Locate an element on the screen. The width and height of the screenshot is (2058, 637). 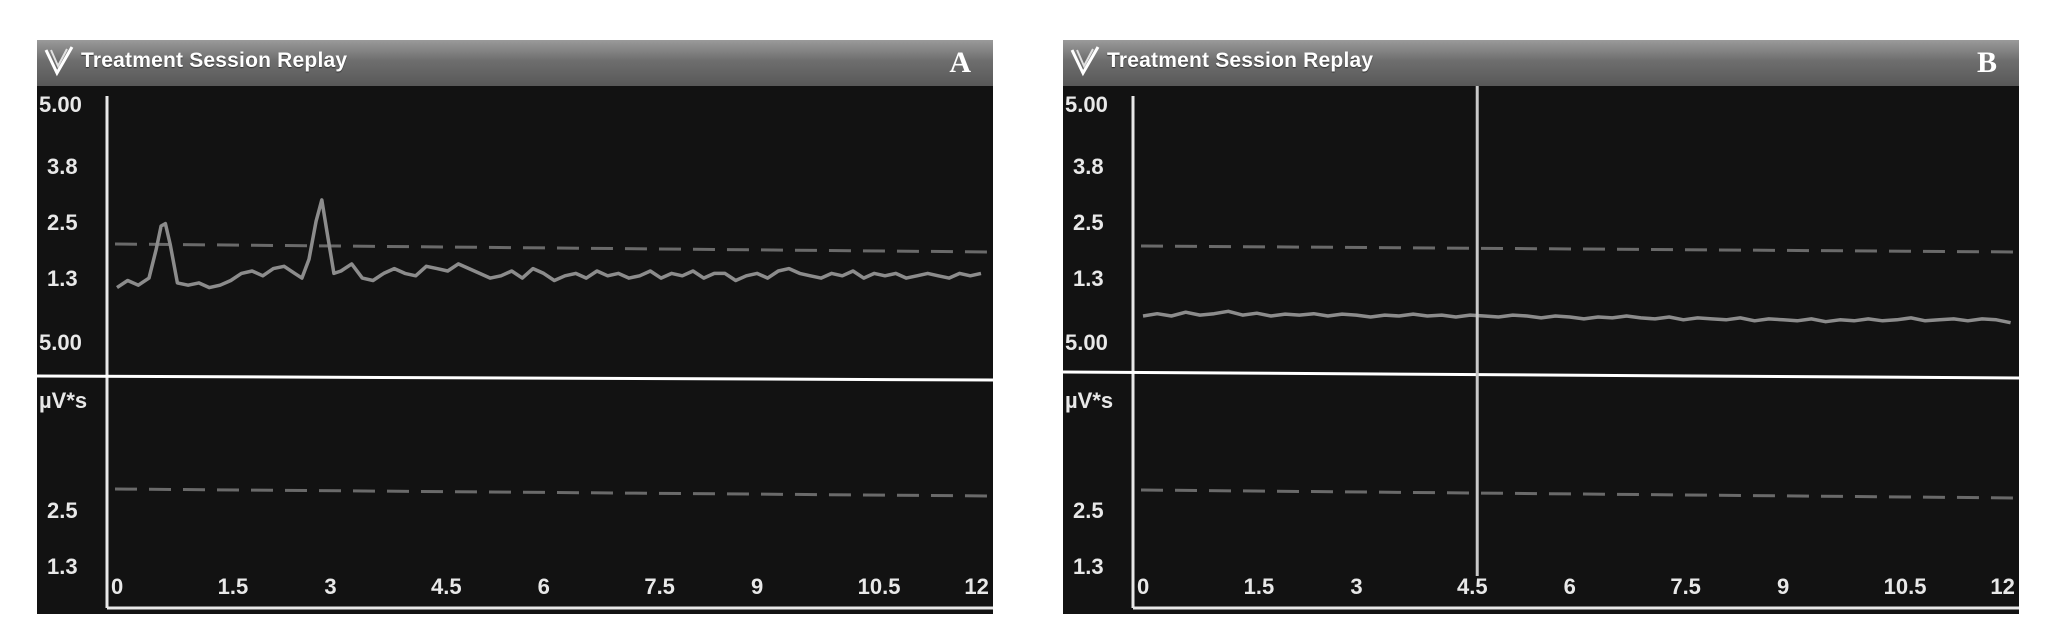
panel-letter: A is located at coordinates (960, 62).